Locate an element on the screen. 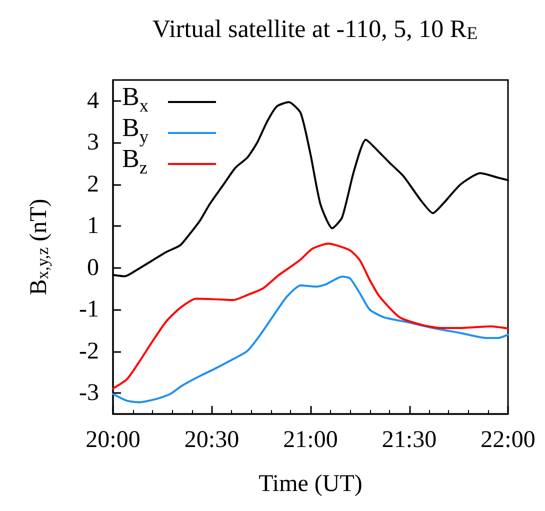  y-tick-label: 4 is located at coordinates (93, 101).